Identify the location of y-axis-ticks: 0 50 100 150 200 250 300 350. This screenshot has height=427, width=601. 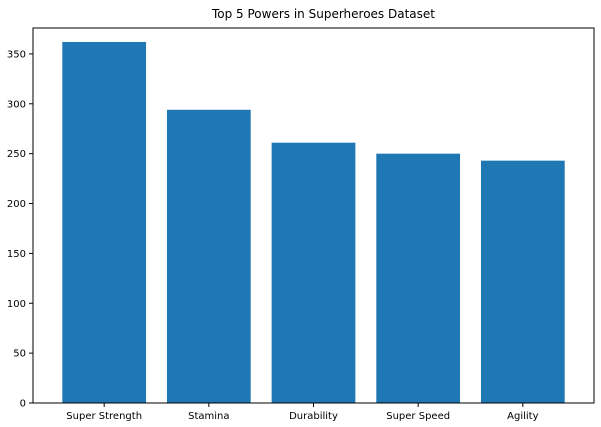
(20, 229).